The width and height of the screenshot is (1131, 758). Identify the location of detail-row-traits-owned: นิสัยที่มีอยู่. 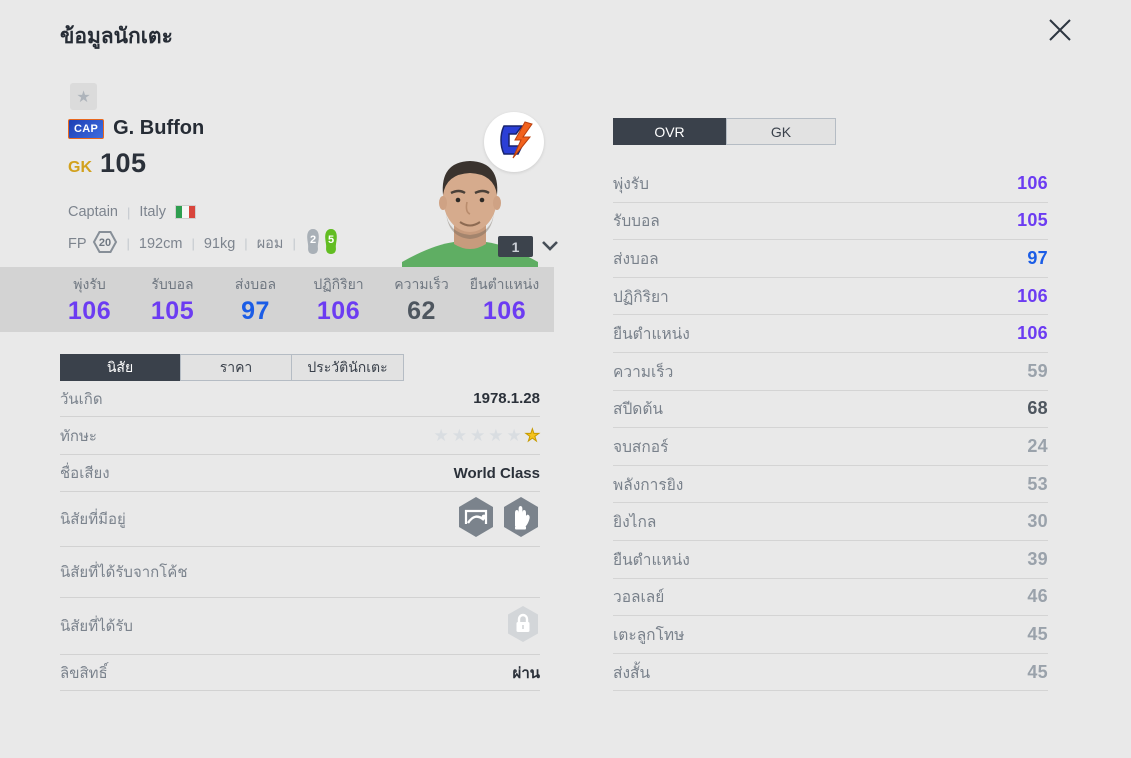
(300, 519).